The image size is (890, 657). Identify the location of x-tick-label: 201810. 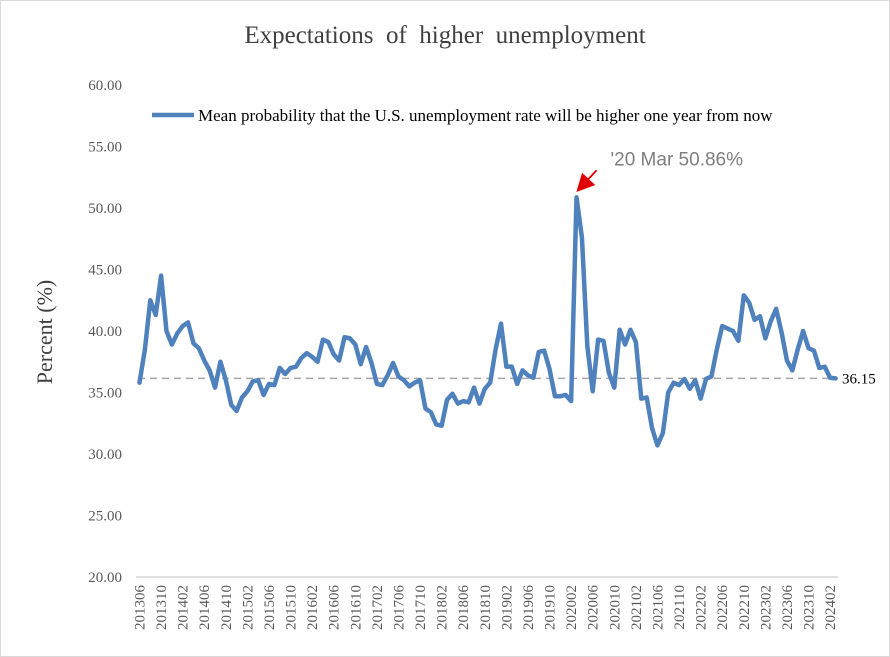
(486, 607).